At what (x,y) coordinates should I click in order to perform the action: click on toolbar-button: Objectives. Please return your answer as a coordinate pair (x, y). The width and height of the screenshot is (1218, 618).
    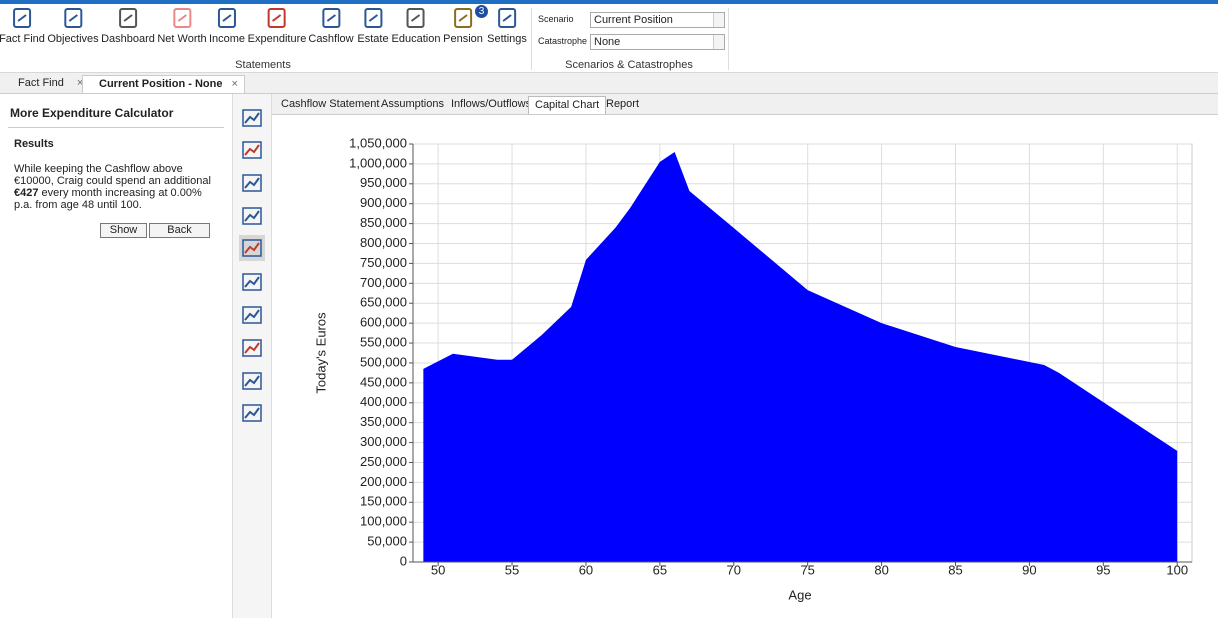
    Looking at the image, I should click on (72, 25).